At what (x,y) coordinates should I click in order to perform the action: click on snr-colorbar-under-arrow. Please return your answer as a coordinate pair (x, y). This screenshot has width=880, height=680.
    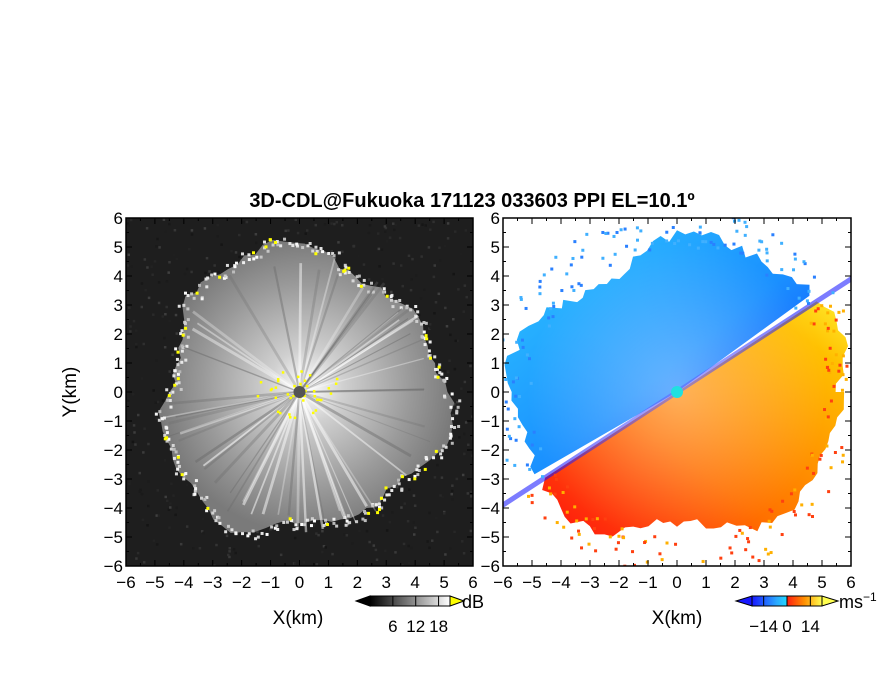
    Looking at the image, I should click on (362, 601).